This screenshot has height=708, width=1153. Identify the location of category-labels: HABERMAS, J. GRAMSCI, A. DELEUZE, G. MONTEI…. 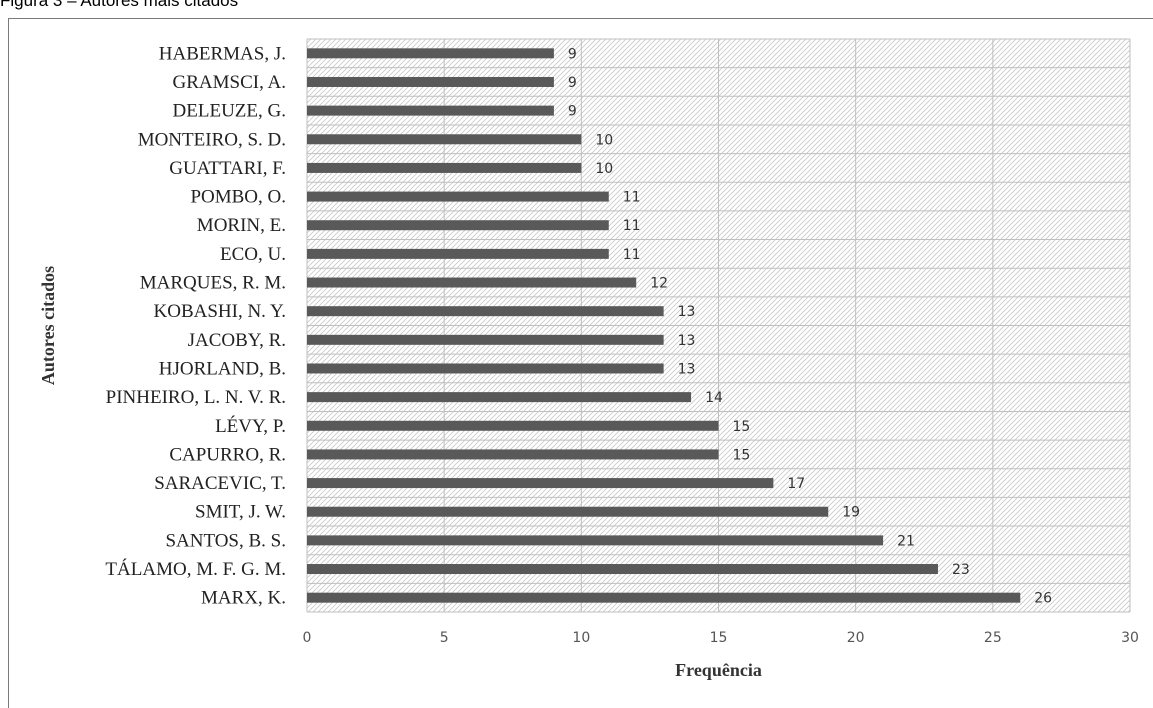
(195, 325).